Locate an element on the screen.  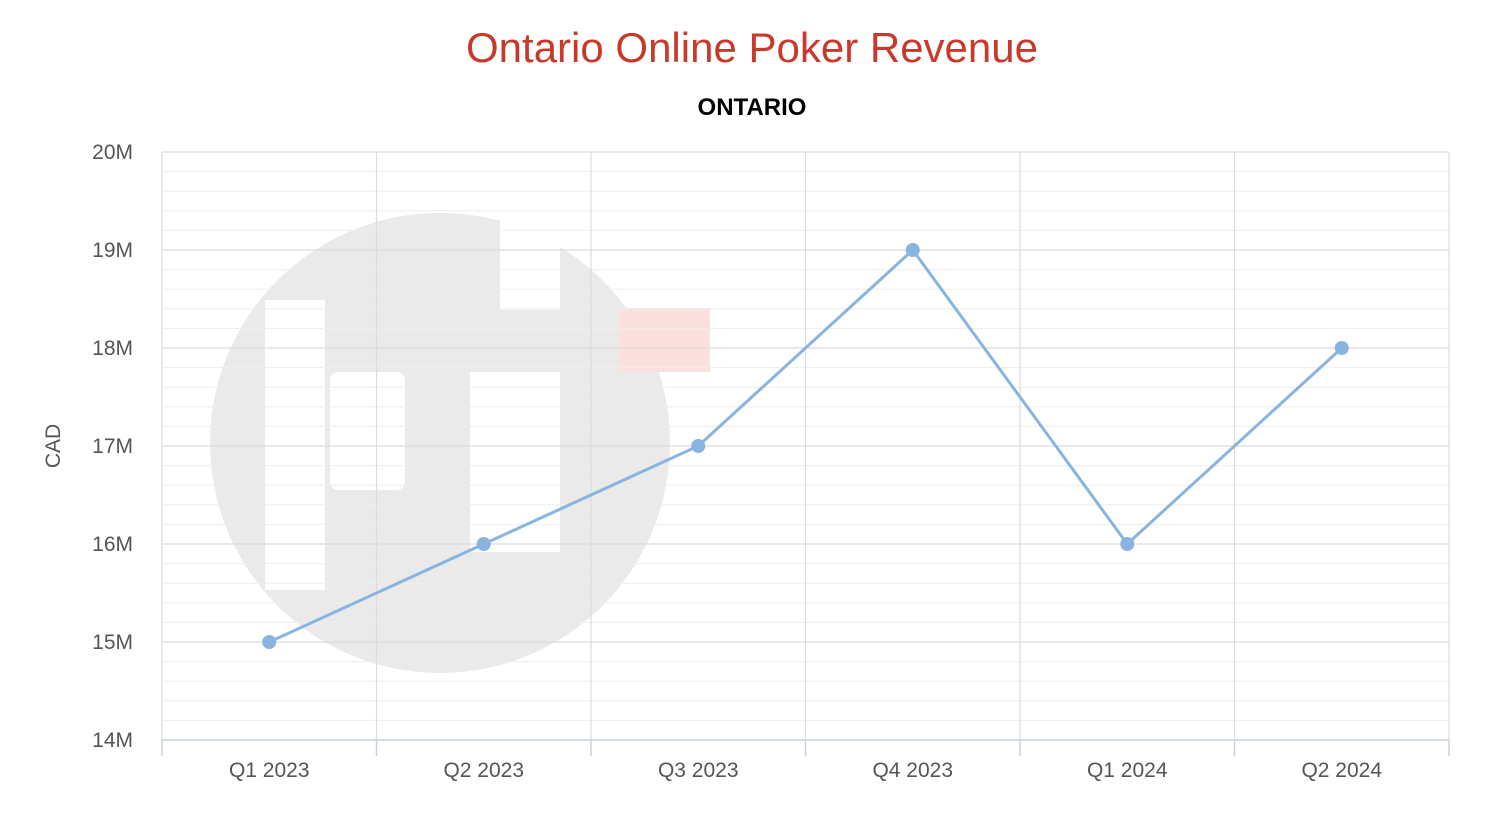
x-tick-label: Q2 2023 is located at coordinates (483, 770).